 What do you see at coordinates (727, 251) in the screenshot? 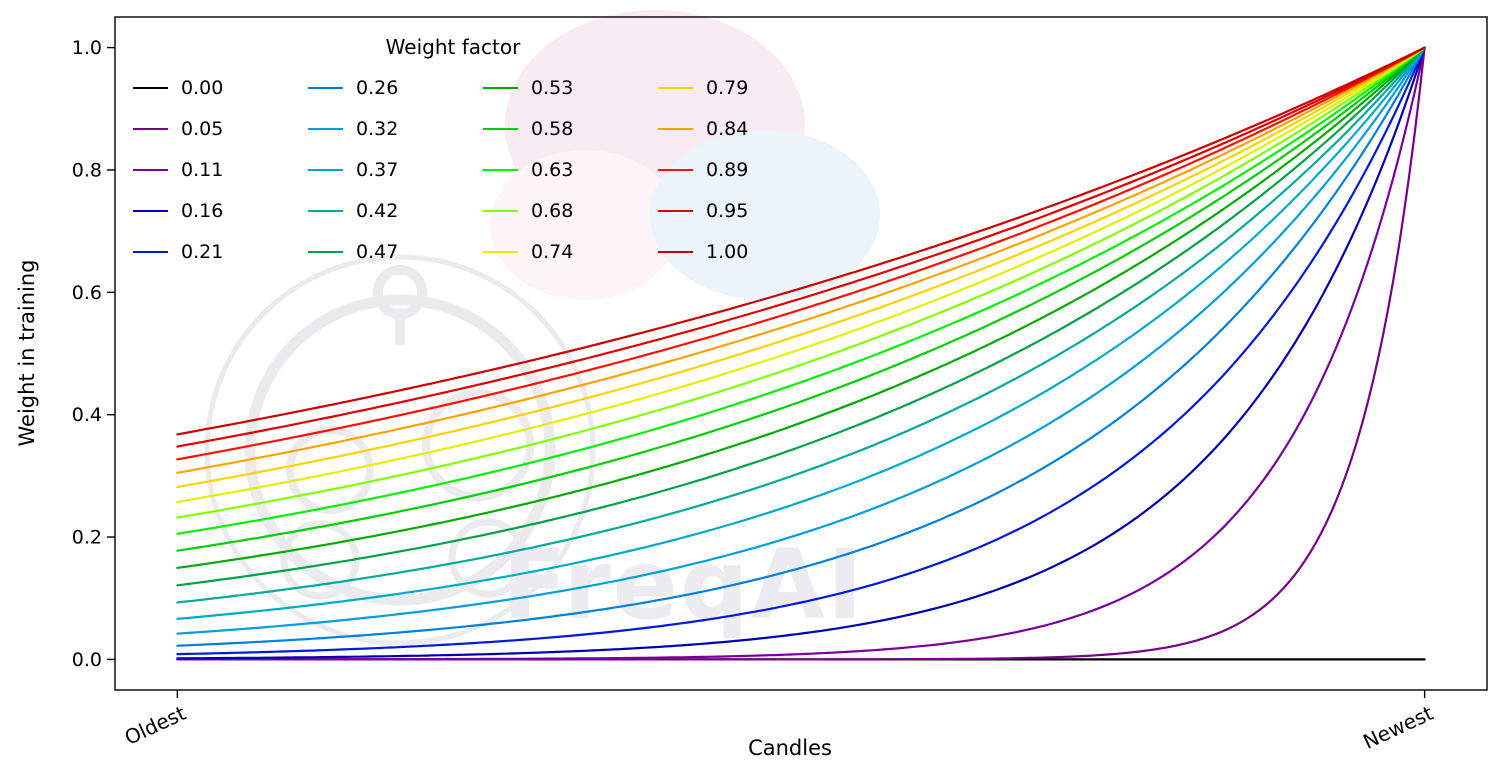
I see `legend-label: 1.00` at bounding box center [727, 251].